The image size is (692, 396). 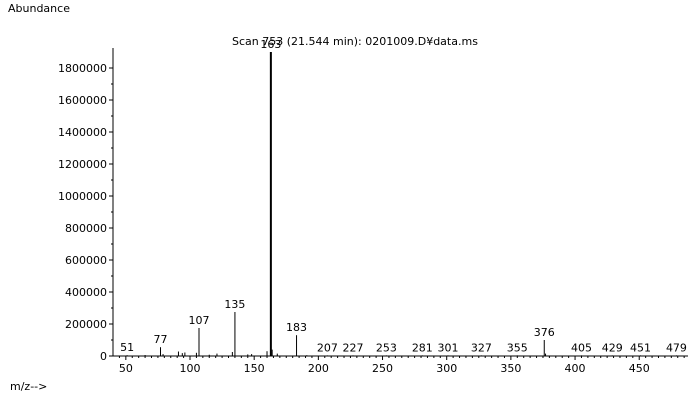 What do you see at coordinates (318, 368) in the screenshot?
I see `x-tick-label: 200` at bounding box center [318, 368].